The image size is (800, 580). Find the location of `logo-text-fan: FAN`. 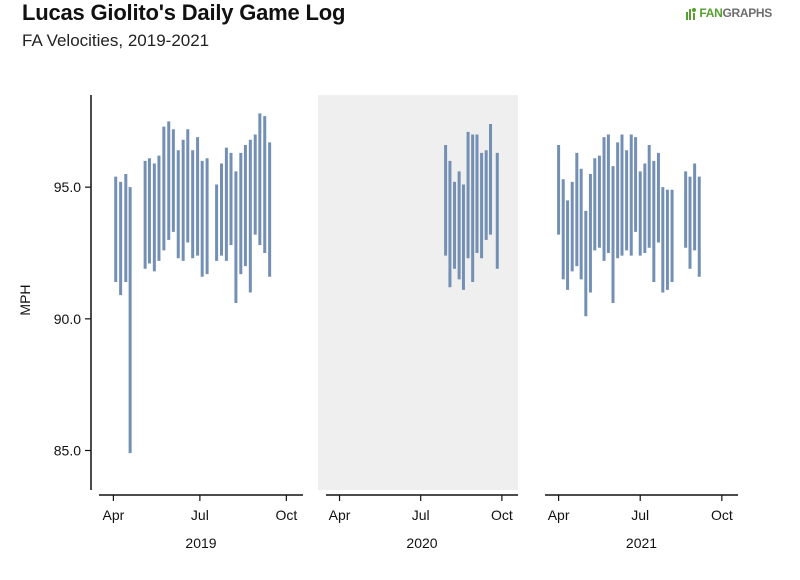

logo-text-fan: FAN is located at coordinates (711, 13).